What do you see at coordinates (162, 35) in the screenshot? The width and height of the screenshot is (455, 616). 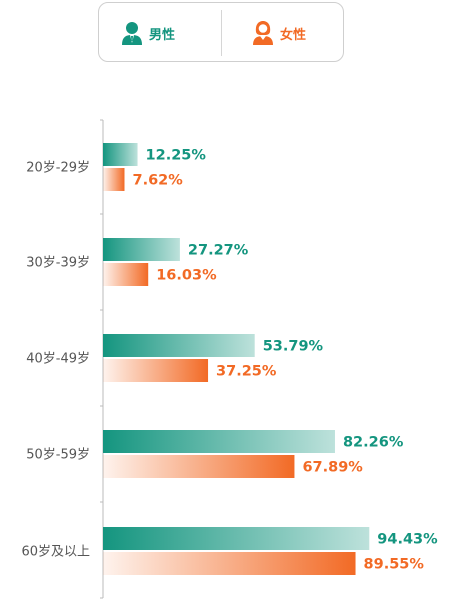 I see `legend-label-male: 男性` at bounding box center [162, 35].